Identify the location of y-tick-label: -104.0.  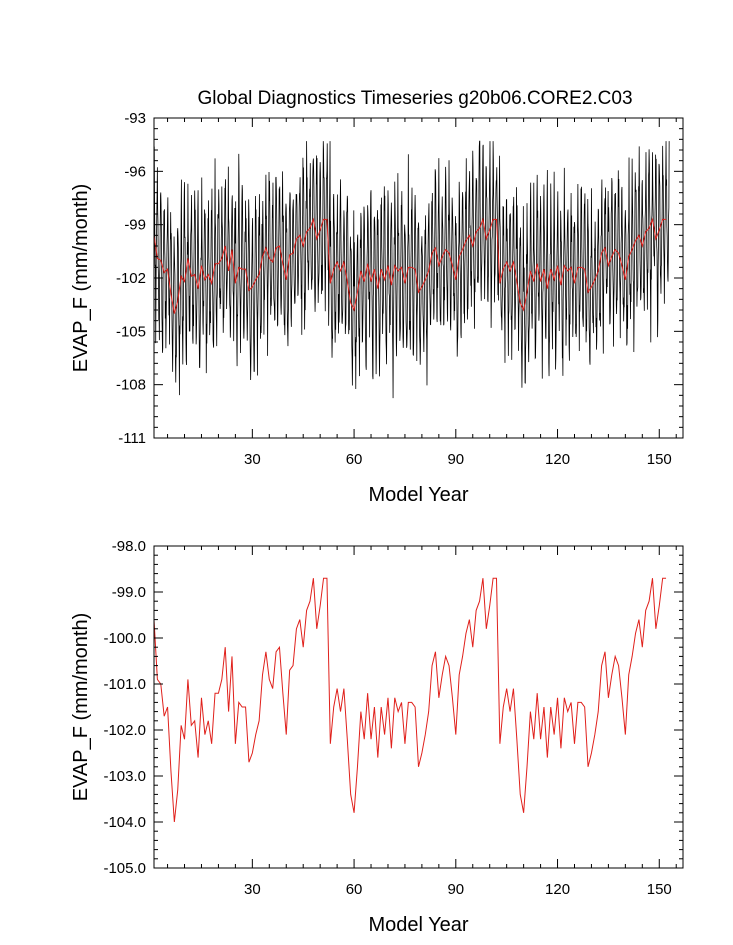
(124, 822).